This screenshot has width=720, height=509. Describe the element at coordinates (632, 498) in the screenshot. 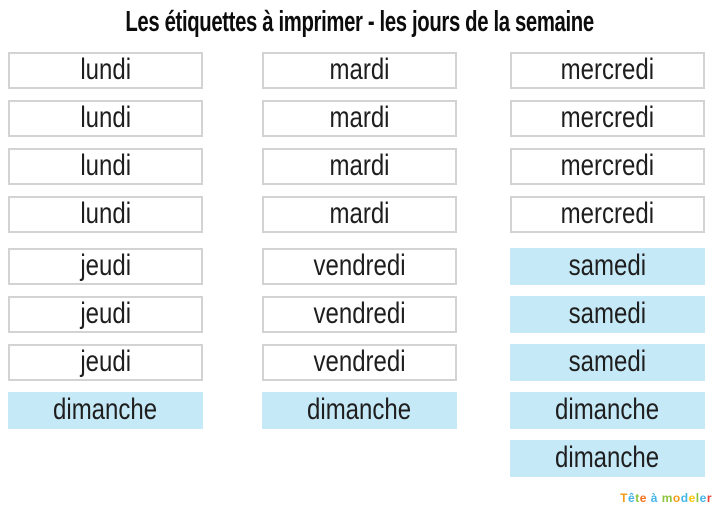

I see `logo-letter: ê` at that location.